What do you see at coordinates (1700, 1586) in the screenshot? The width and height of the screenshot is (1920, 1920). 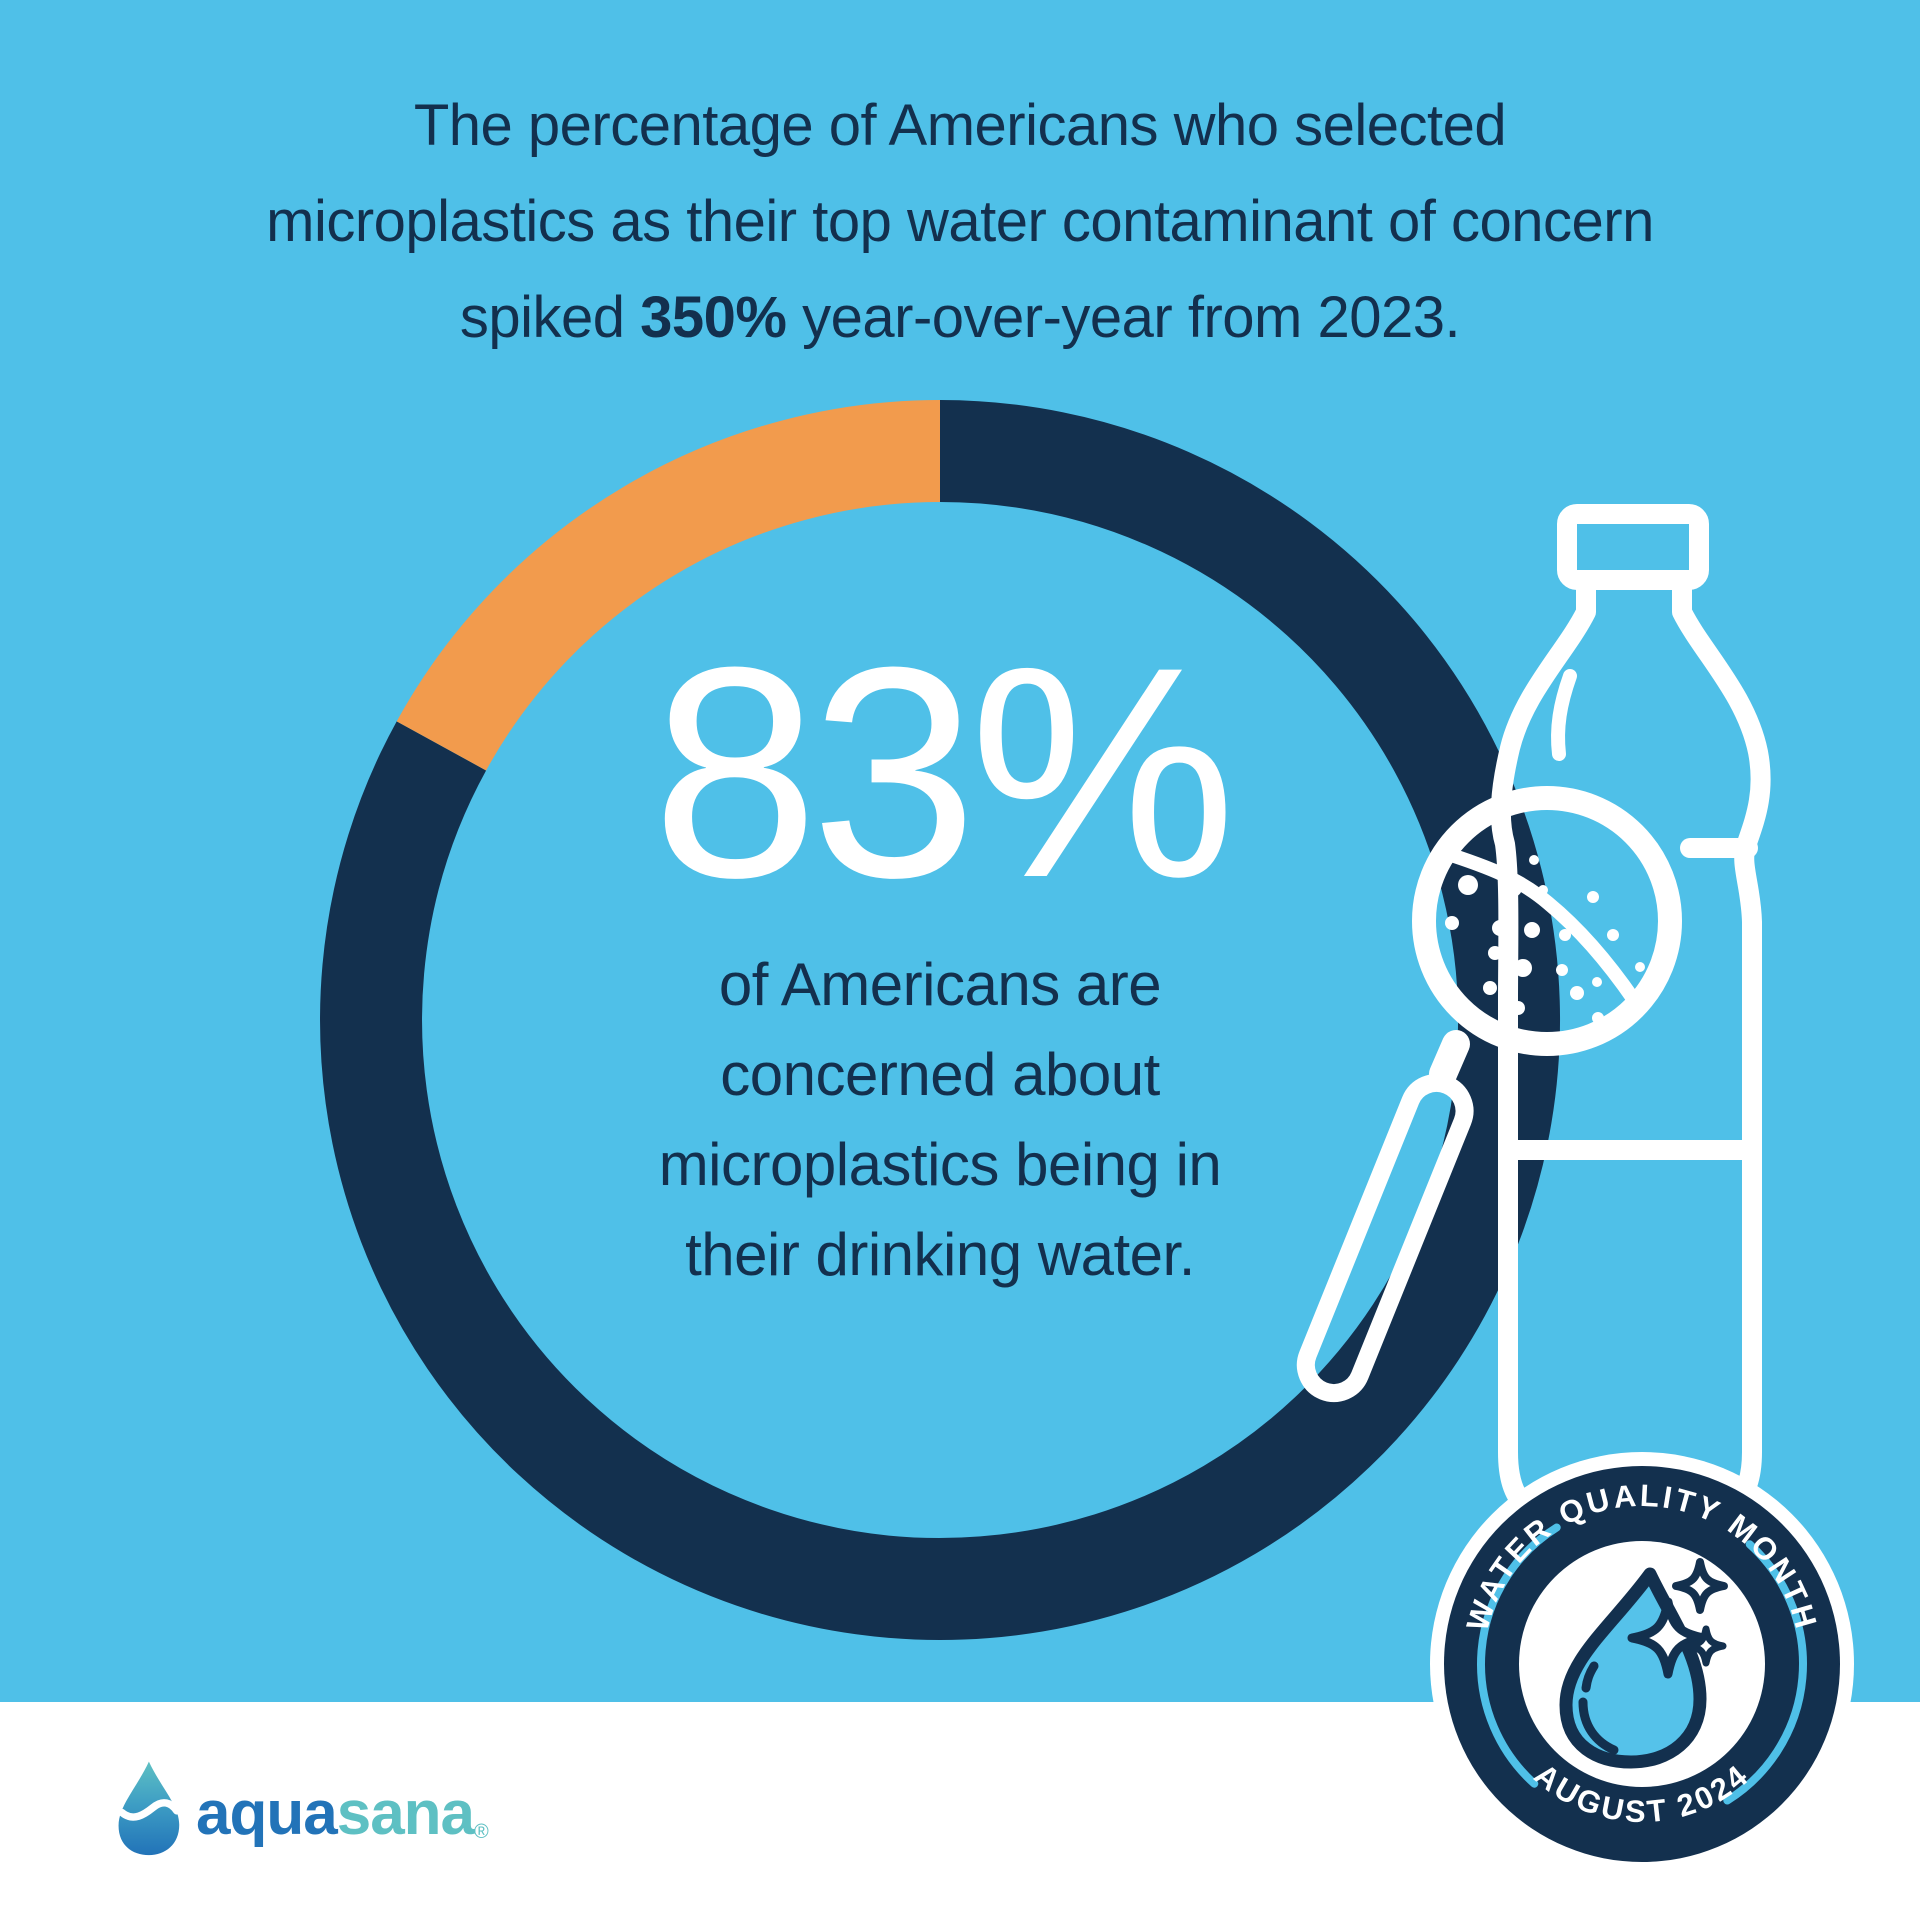 I see `badge-sparkle-medium` at bounding box center [1700, 1586].